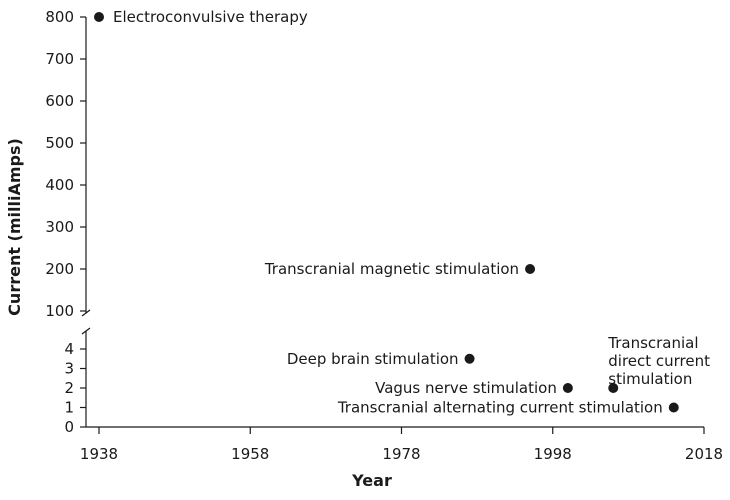  I want to click on y-tick-label: 400, so click(59, 185).